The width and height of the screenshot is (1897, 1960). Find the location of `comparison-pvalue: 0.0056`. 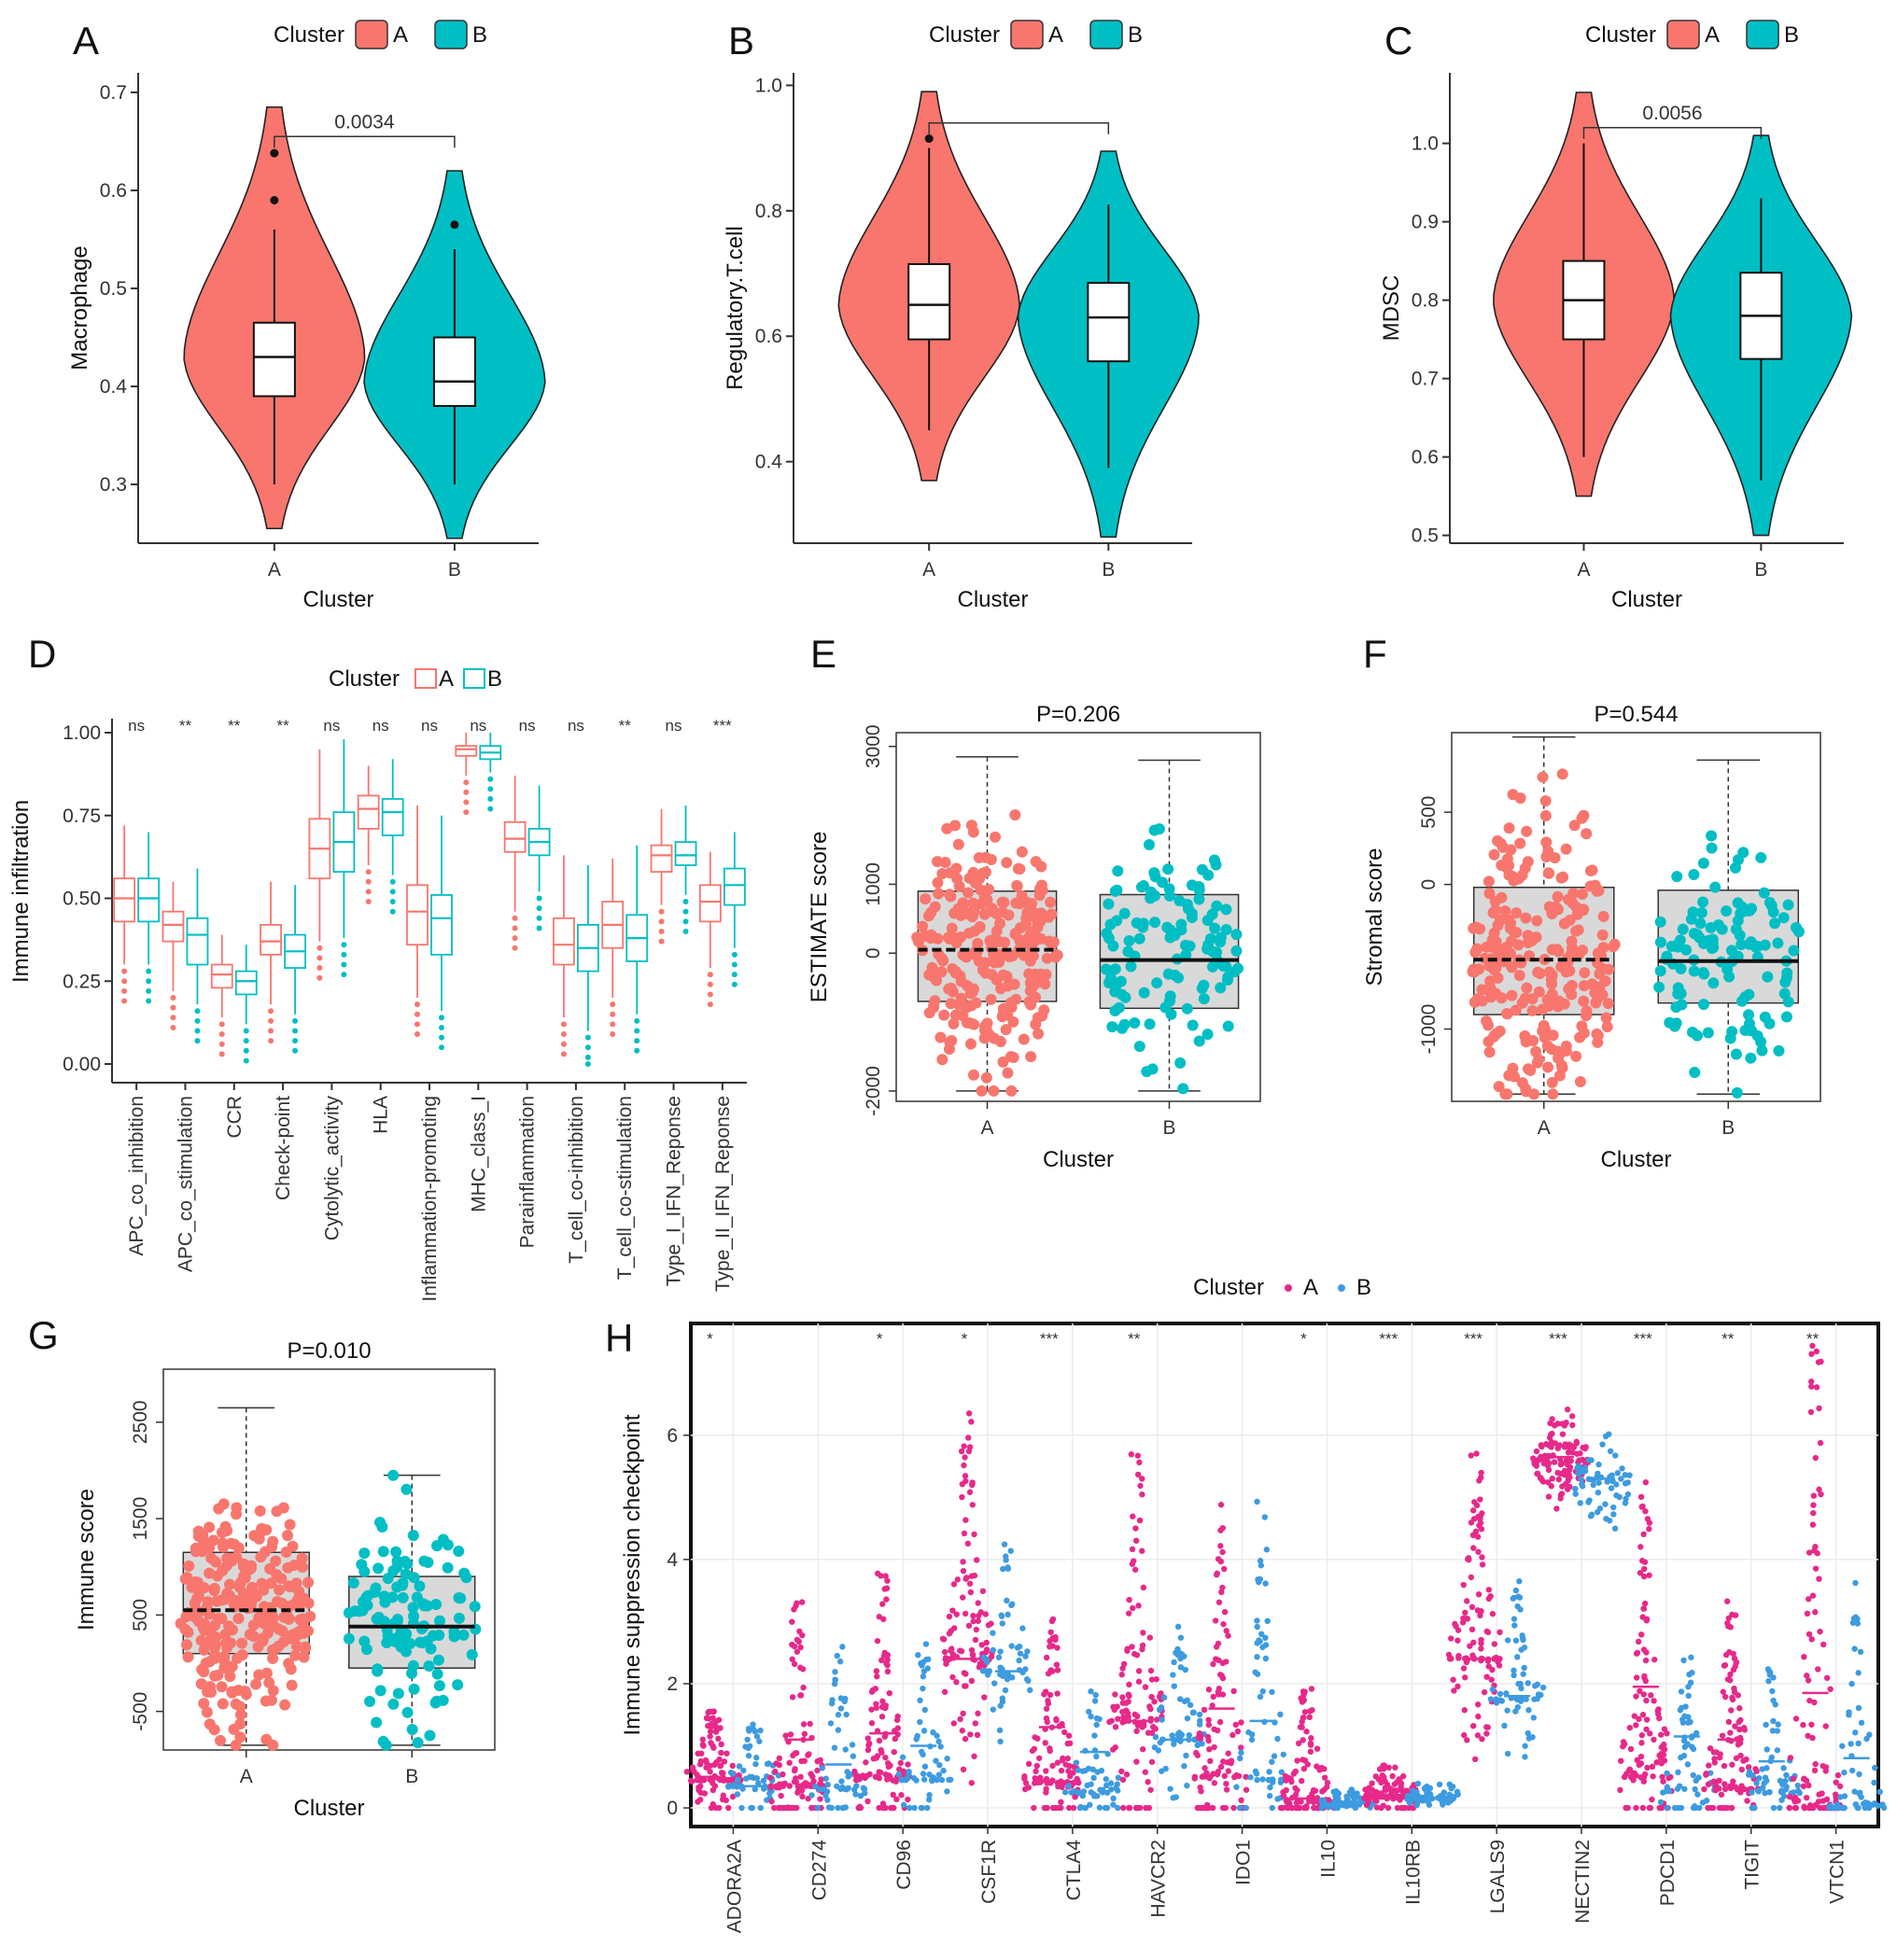

comparison-pvalue: 0.0056 is located at coordinates (1672, 113).